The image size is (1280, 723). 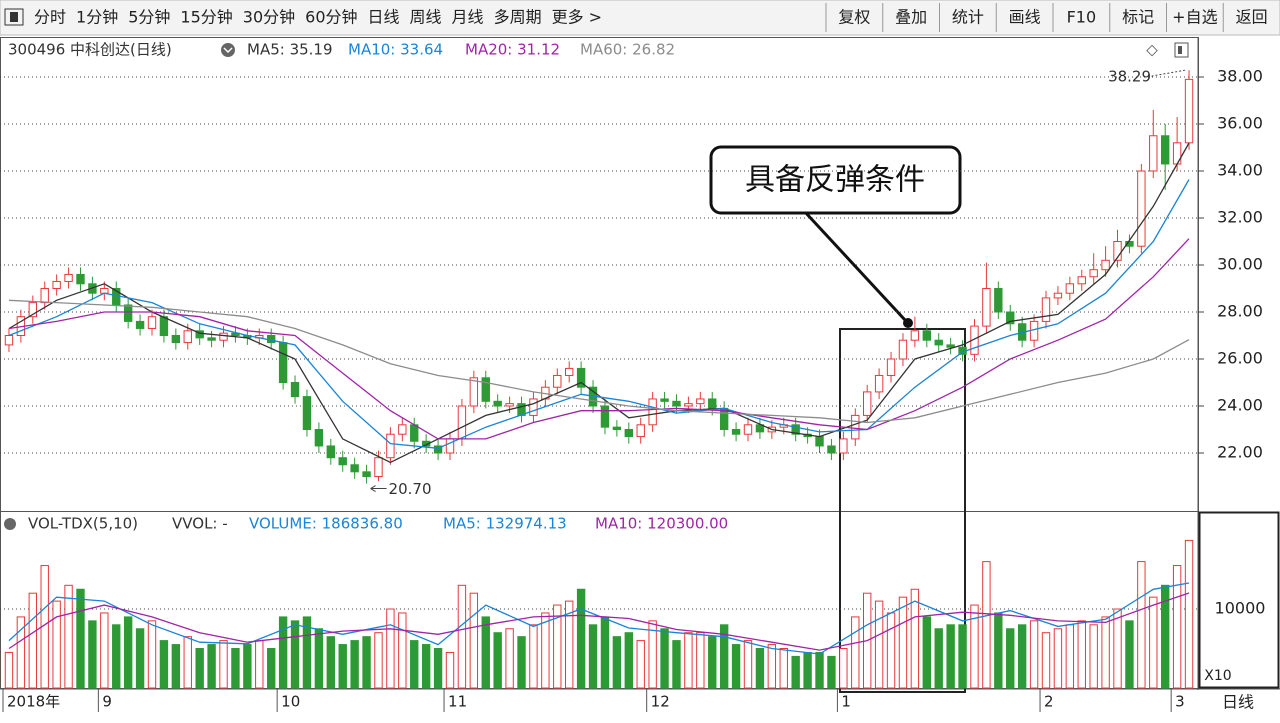 What do you see at coordinates (50, 17) in the screenshot?
I see `toolbar-item: 分时` at bounding box center [50, 17].